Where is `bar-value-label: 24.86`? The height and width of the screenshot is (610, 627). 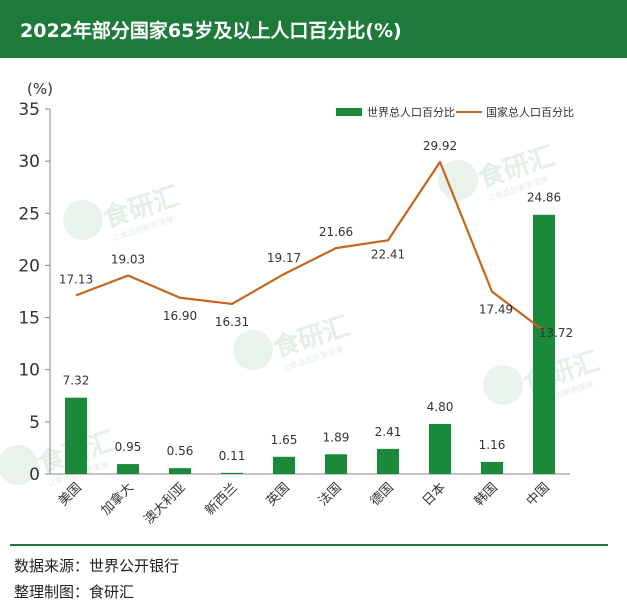
bar-value-label: 24.86 is located at coordinates (544, 198).